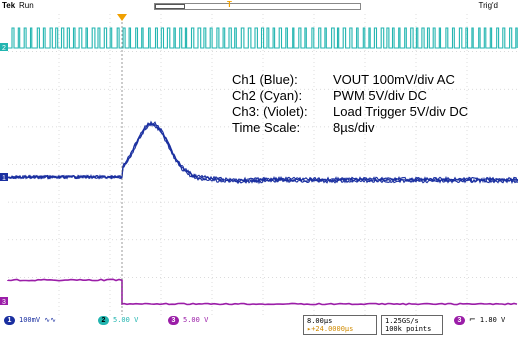 This screenshot has width=518, height=360. What do you see at coordinates (303, 127) in the screenshot?
I see `annotation-row: Time Scale: 8µs/div` at bounding box center [303, 127].